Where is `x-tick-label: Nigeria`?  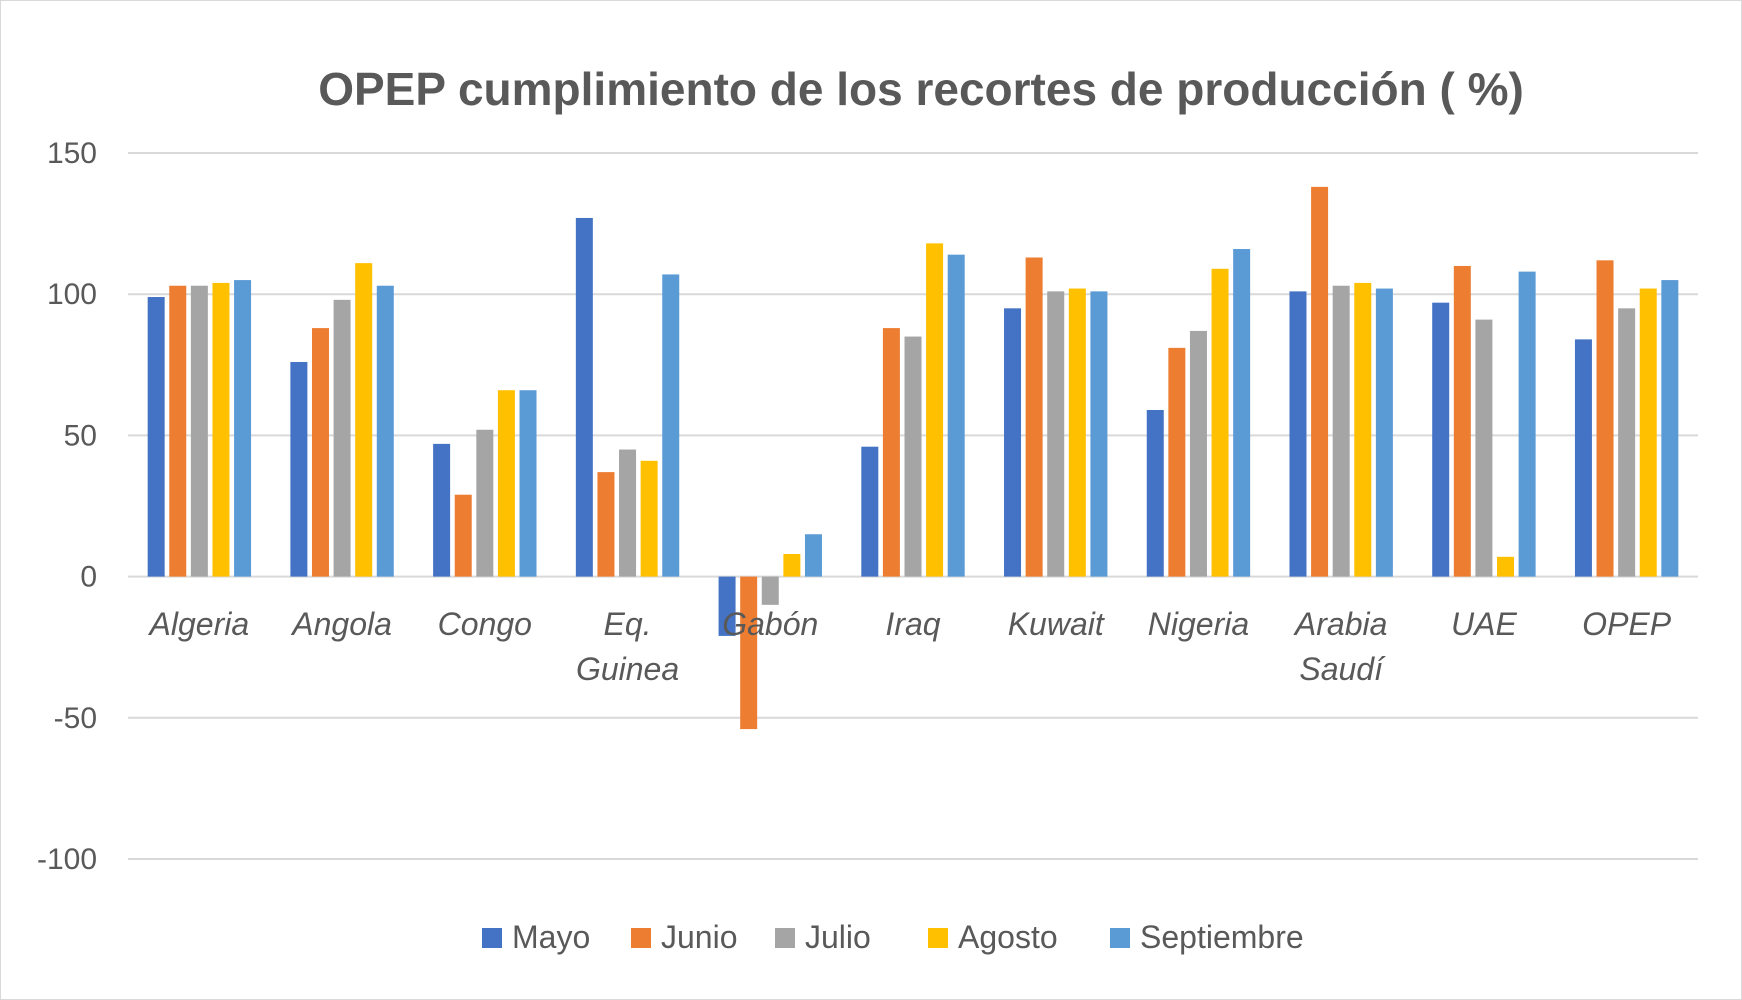
x-tick-label: Nigeria is located at coordinates (1198, 624).